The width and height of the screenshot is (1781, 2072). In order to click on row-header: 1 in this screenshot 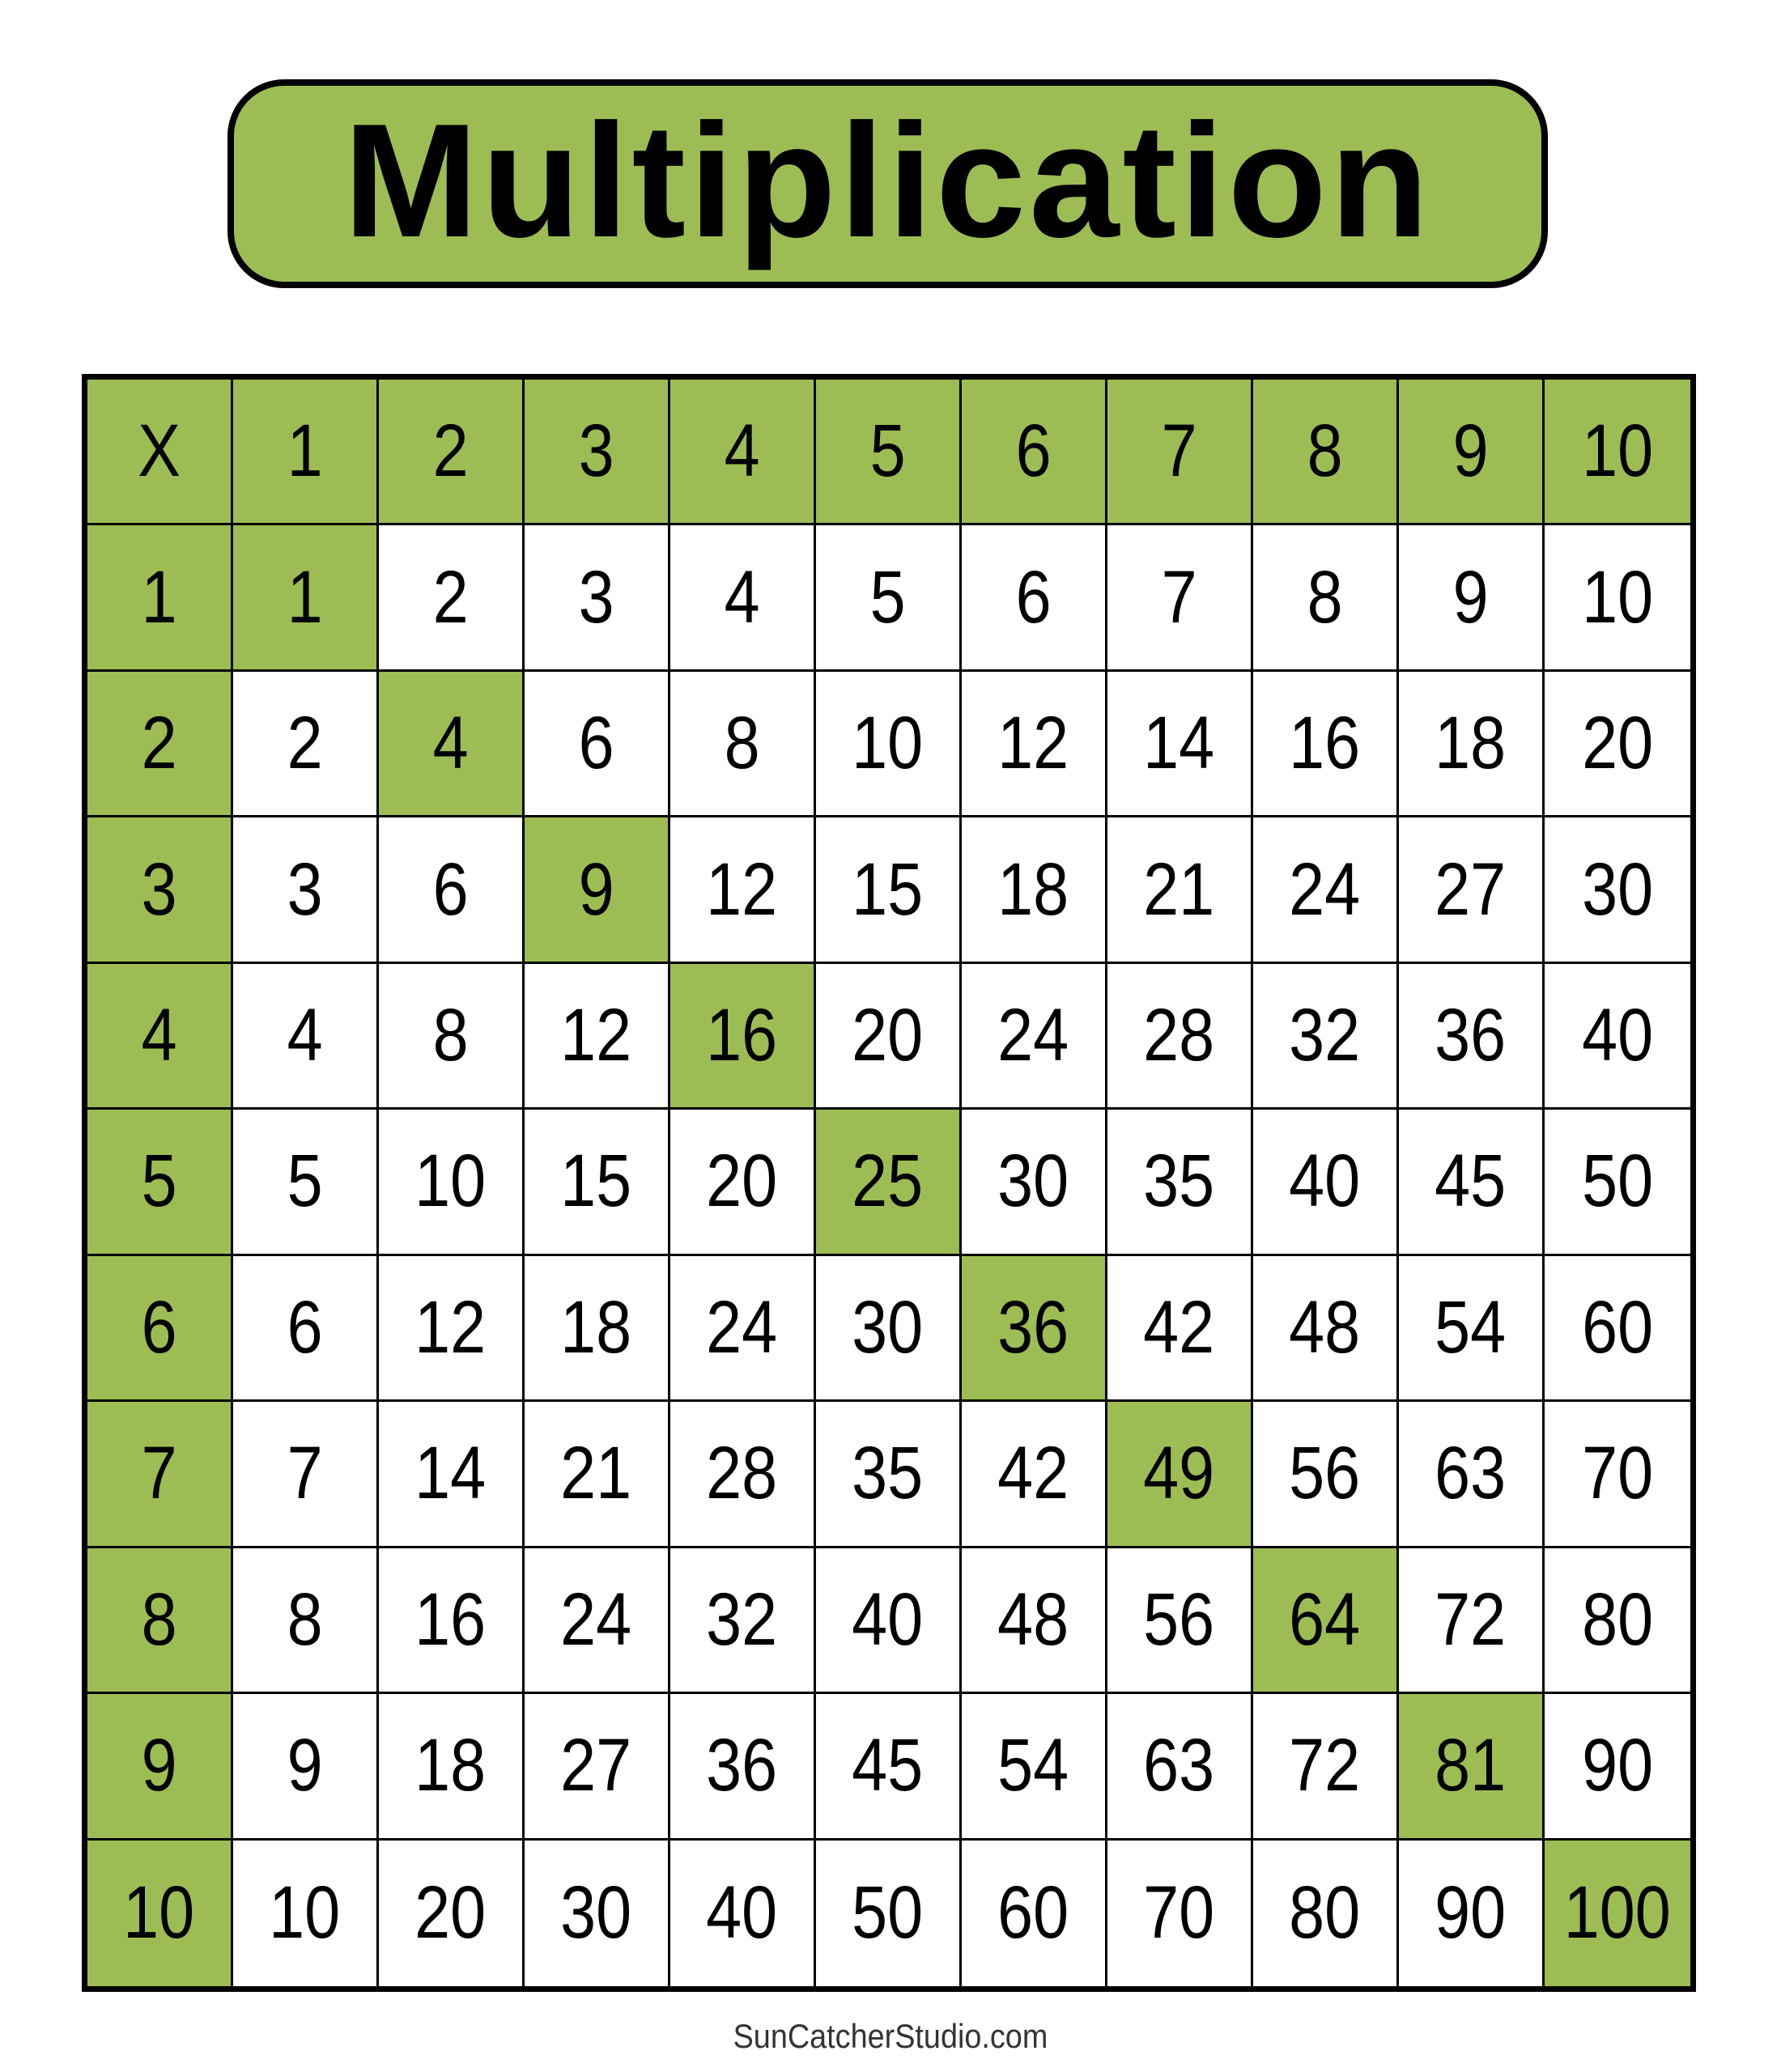, I will do `click(160, 598)`.